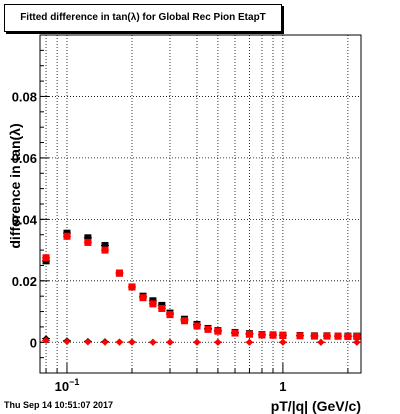 This screenshot has height=414, width=400. I want to click on y-axis-title: difference in tan(λ), so click(15, 185).